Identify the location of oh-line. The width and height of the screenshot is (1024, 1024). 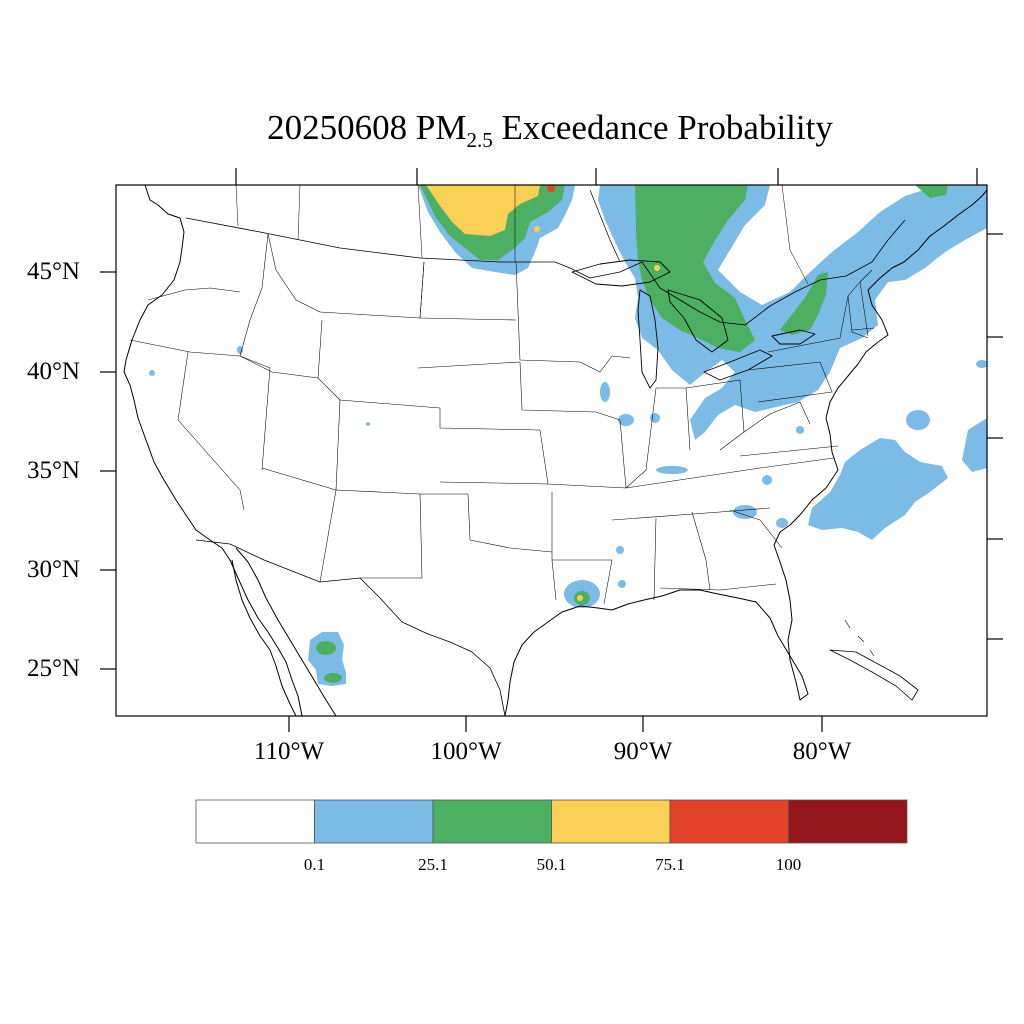
(715, 415).